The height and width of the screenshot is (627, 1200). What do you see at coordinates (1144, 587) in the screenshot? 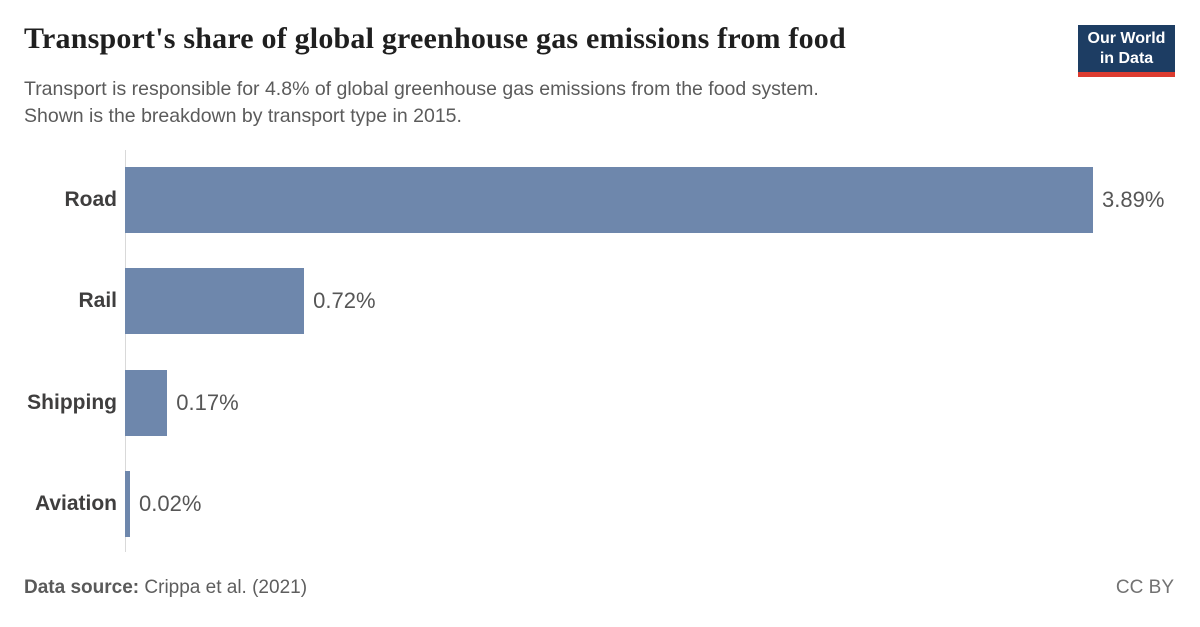
I see `license-cc-by: CC BY` at bounding box center [1144, 587].